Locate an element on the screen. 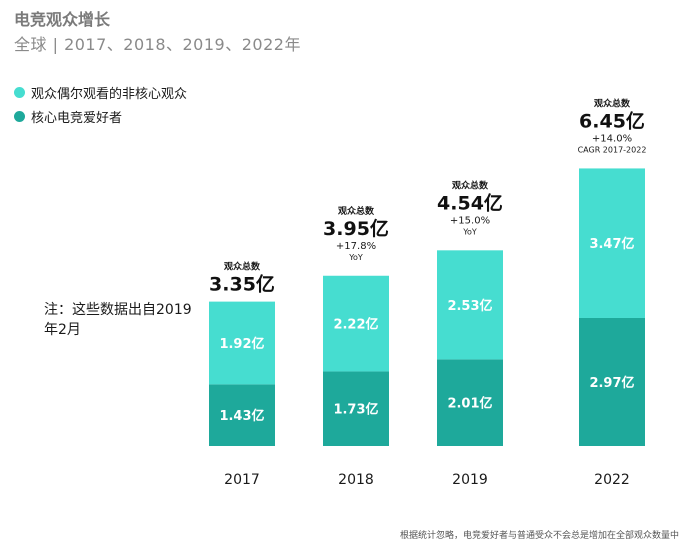 The image size is (691, 549). data-label-core-2019: 2.01亿 is located at coordinates (469, 404).